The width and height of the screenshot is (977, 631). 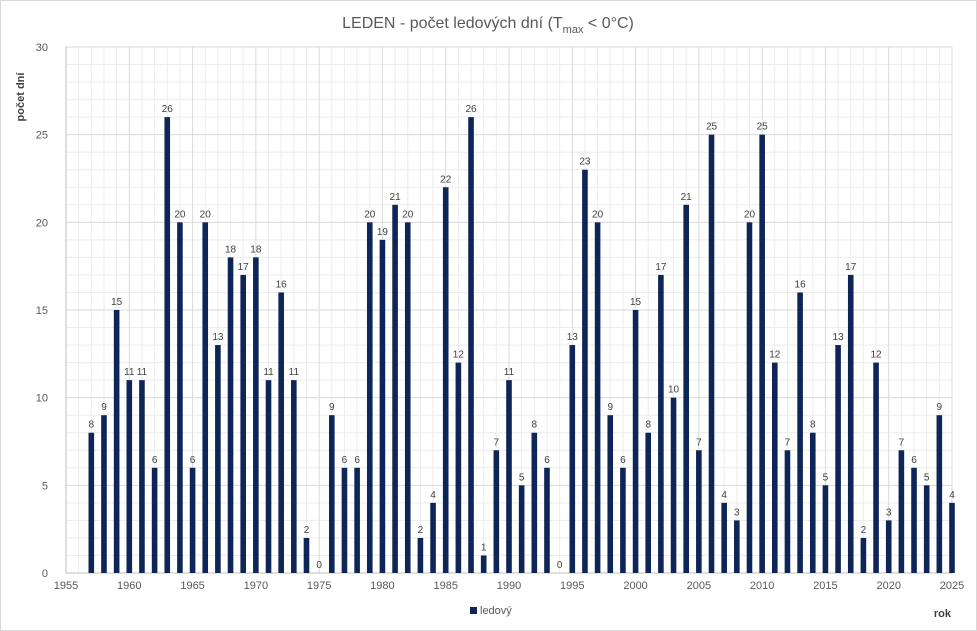 What do you see at coordinates (888, 586) in the screenshot?
I see `x-tick-label: 2020` at bounding box center [888, 586].